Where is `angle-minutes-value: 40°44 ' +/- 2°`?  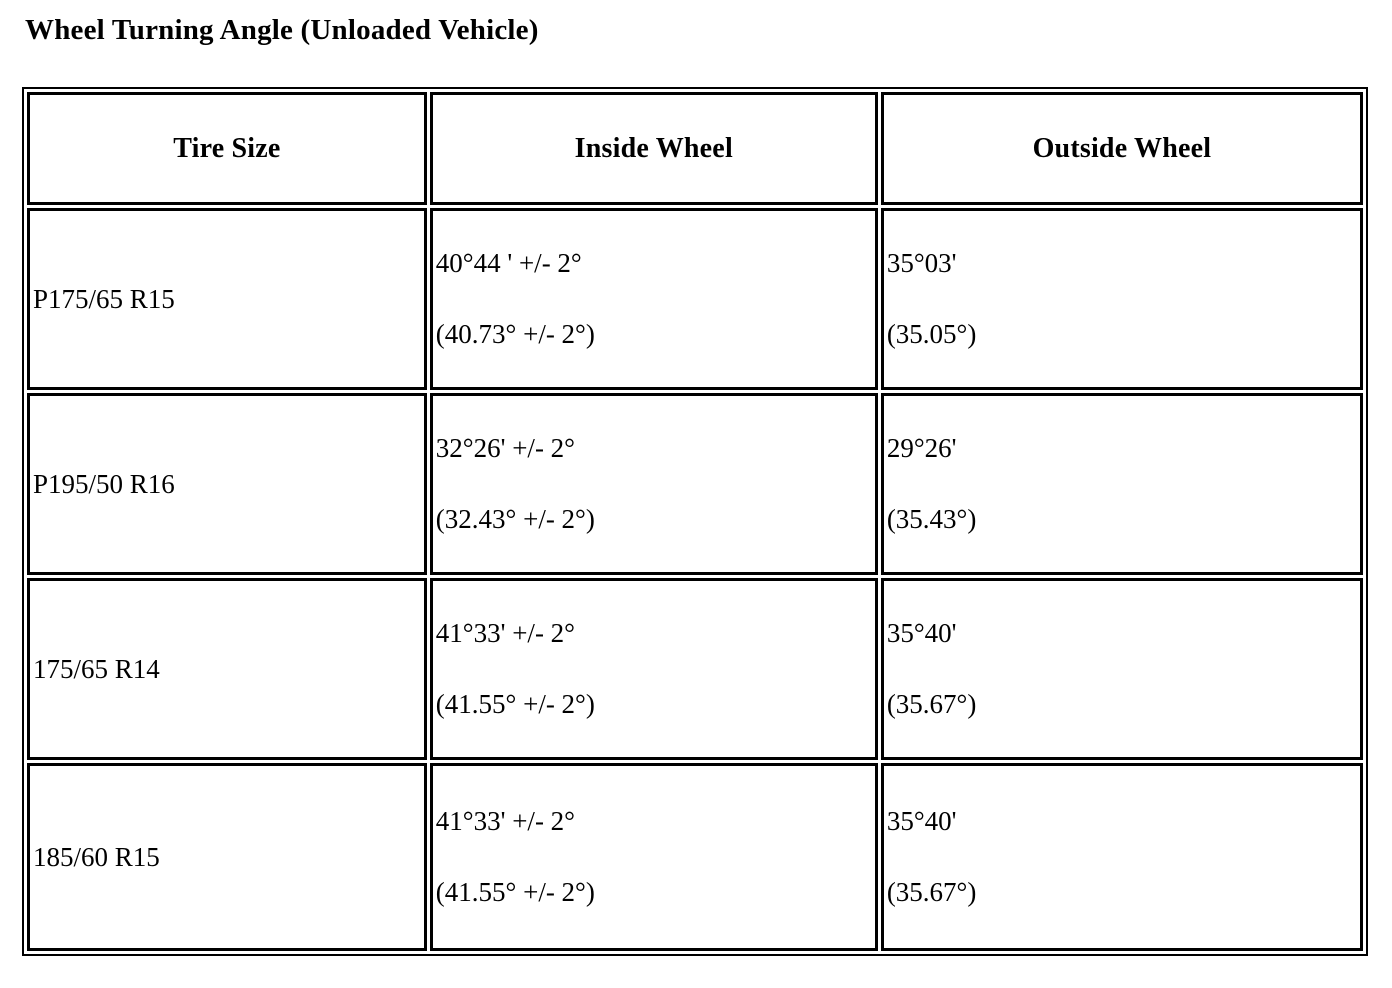
angle-minutes-value: 40°44 ' +/- 2° is located at coordinates (508, 263).